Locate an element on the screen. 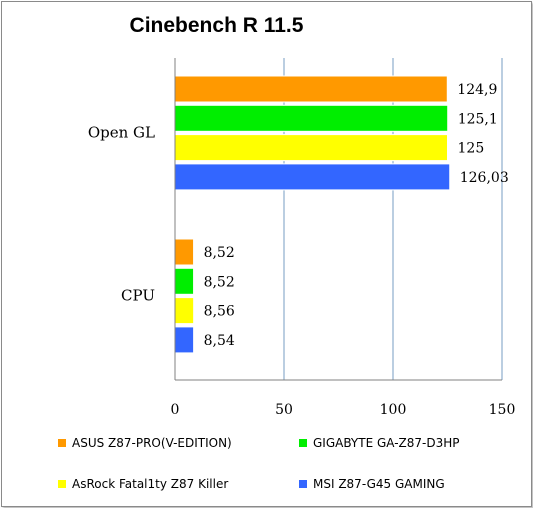 The image size is (533, 508). x-tick-label: 100 is located at coordinates (393, 410).